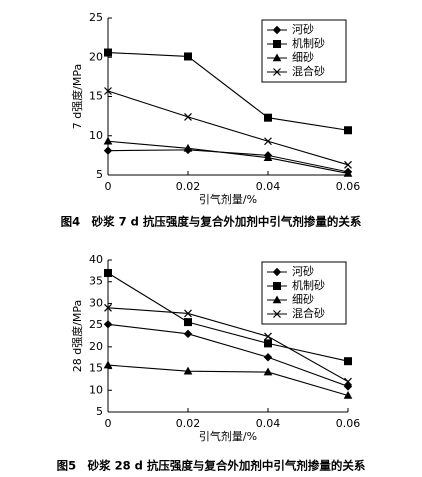  What do you see at coordinates (211, 466) in the screenshot?
I see `caption: 图5 砂浆 28 d 抗压强度与复合外加剂中引气剂掺量的关系` at bounding box center [211, 466].